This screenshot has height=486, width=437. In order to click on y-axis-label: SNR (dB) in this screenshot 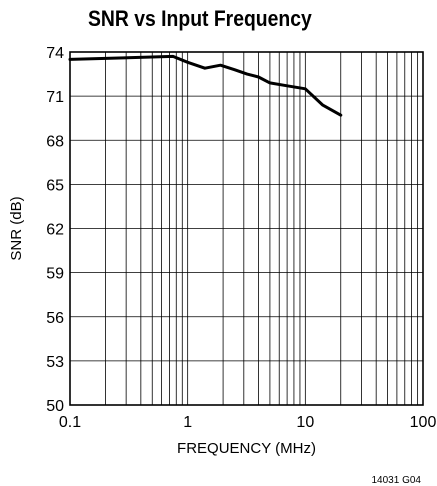, I will do `click(16, 228)`.